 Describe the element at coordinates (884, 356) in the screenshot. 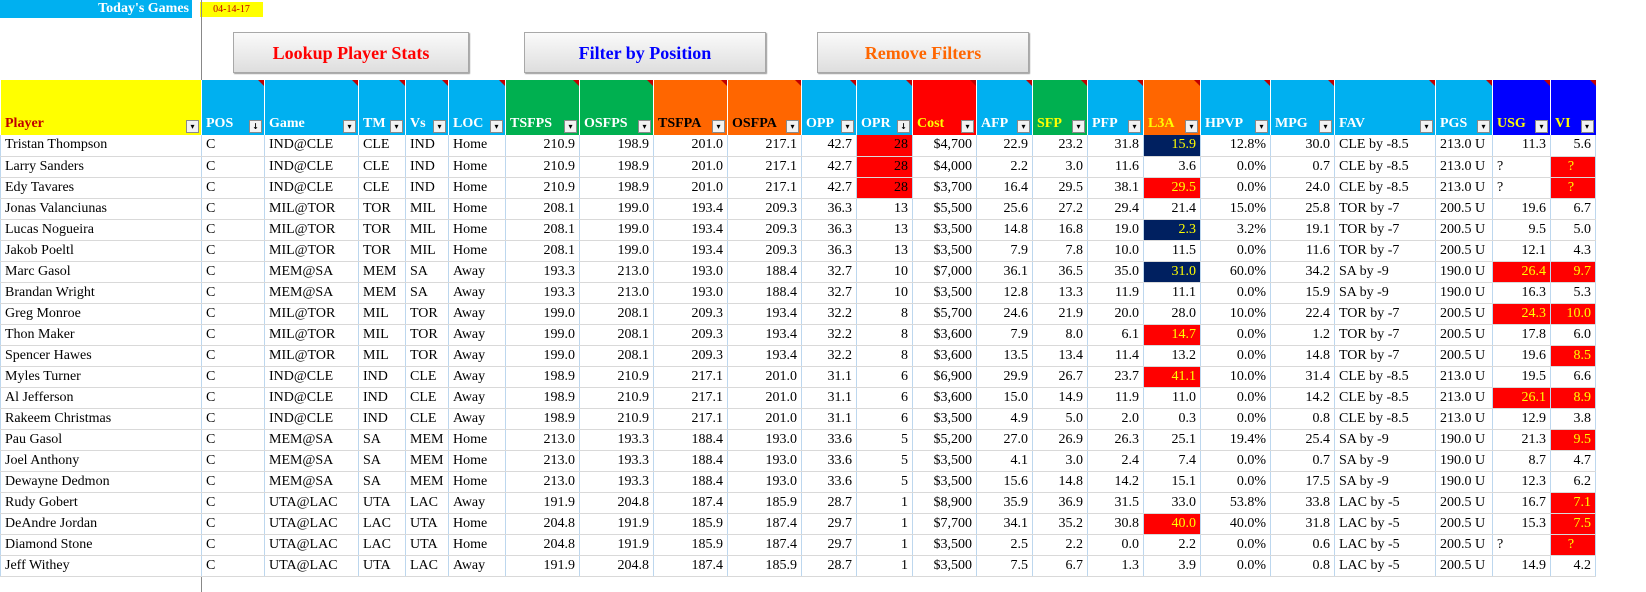

I see `cell-opr: 8` at that location.